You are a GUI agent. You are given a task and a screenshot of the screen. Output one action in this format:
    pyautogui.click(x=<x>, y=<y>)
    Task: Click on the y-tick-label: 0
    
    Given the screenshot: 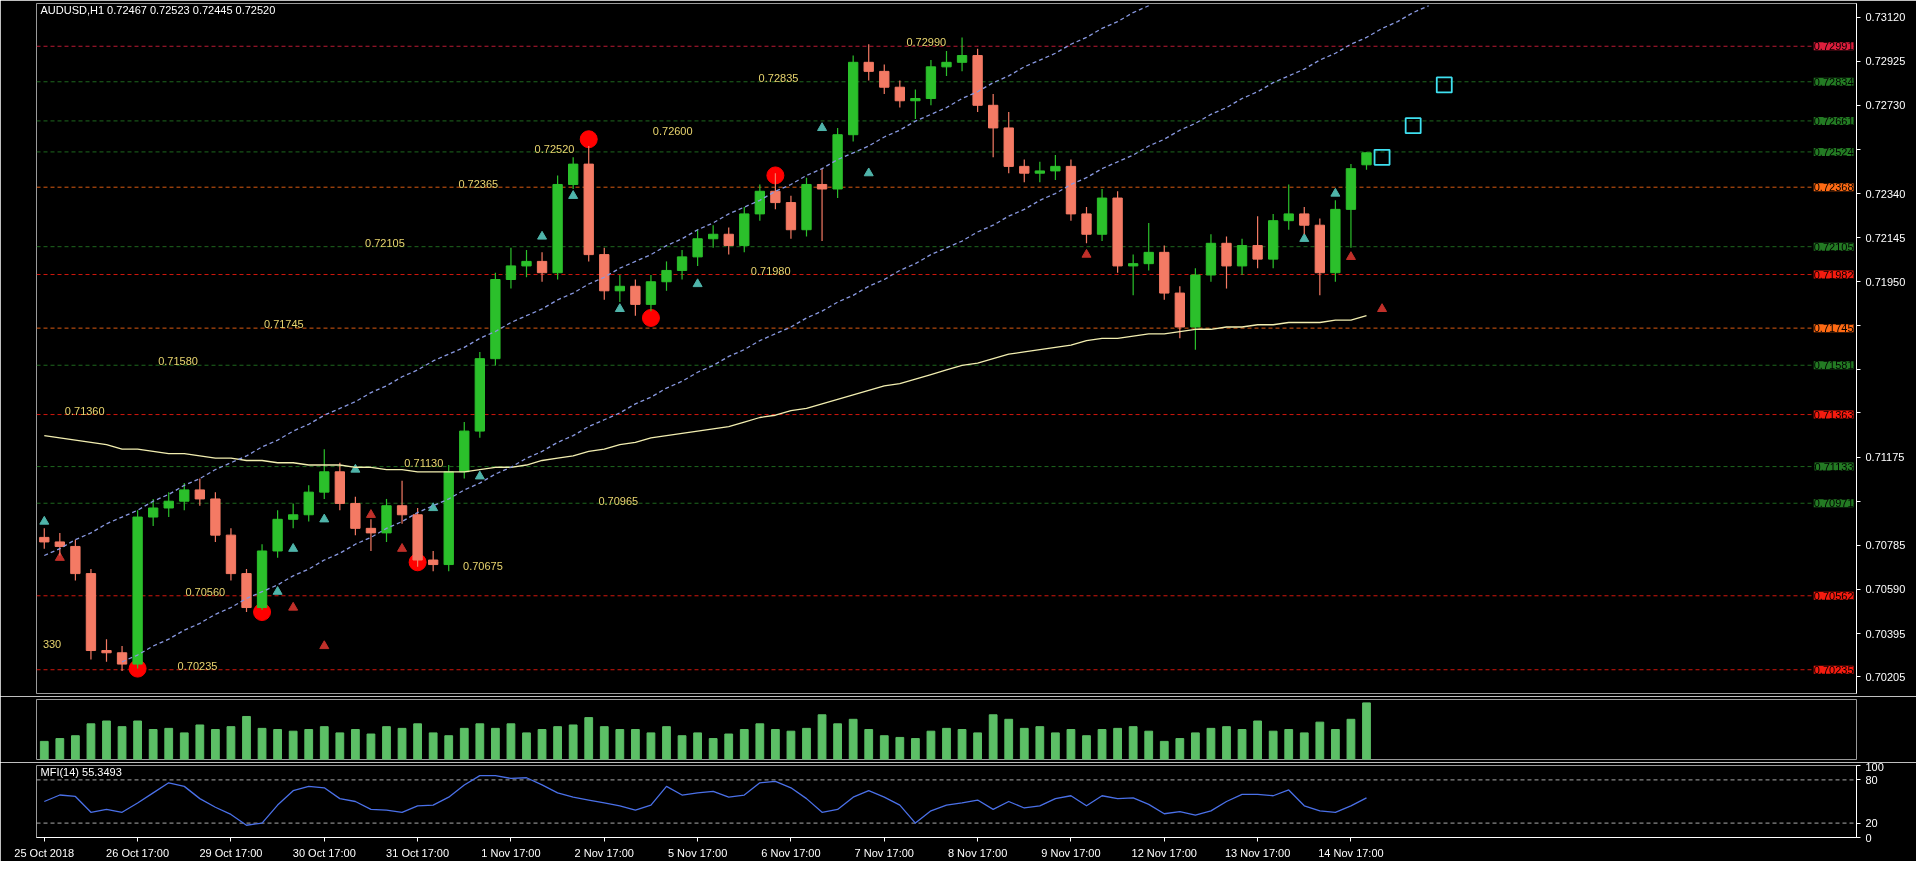 What is the action you would take?
    pyautogui.click(x=1868, y=837)
    